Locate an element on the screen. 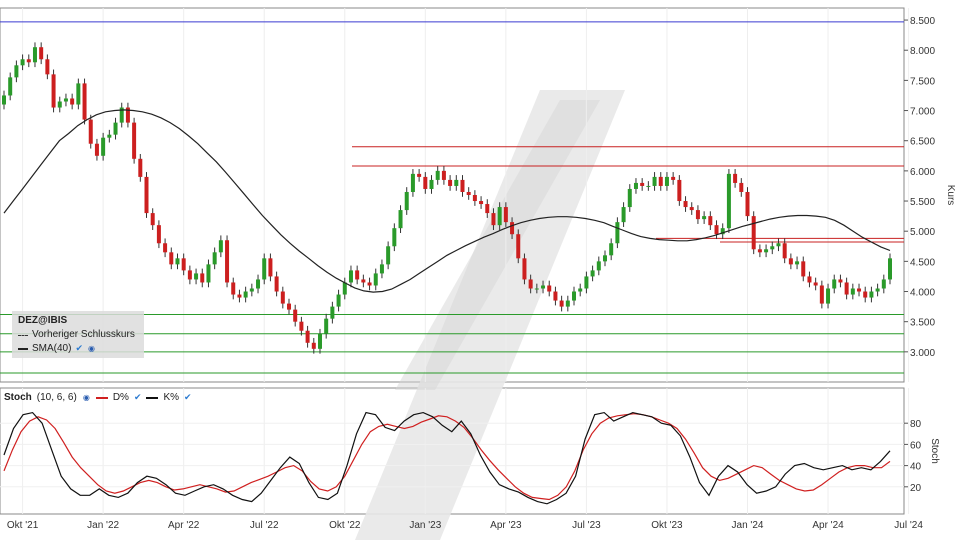  legend-d-label: D% is located at coordinates (120, 397).